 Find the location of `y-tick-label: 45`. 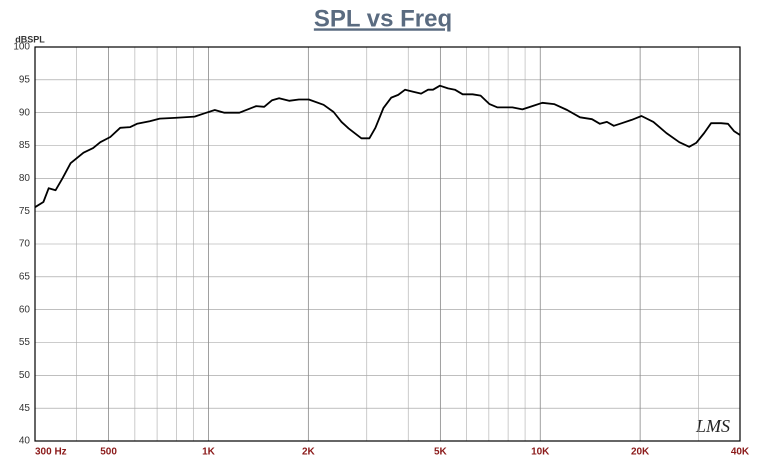

y-tick-label: 45 is located at coordinates (25, 408).